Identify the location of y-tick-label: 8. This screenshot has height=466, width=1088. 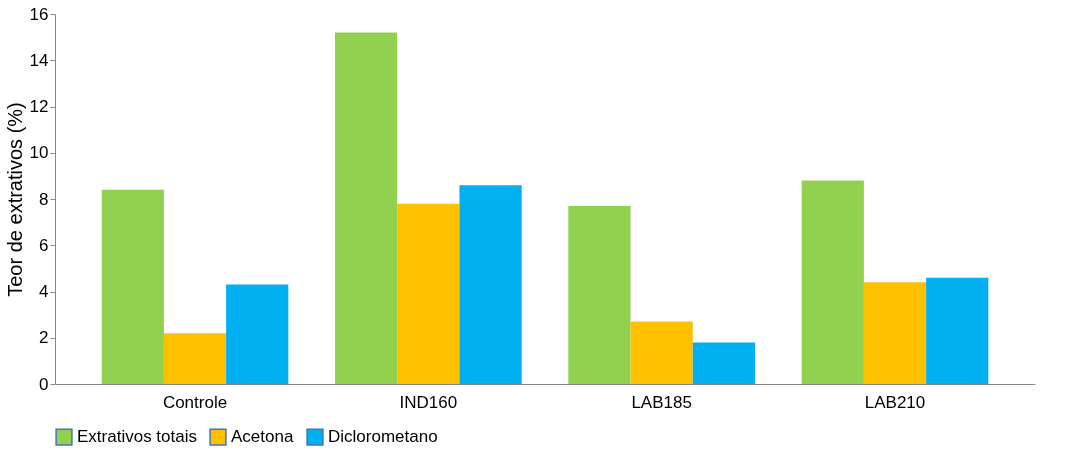
(44, 199).